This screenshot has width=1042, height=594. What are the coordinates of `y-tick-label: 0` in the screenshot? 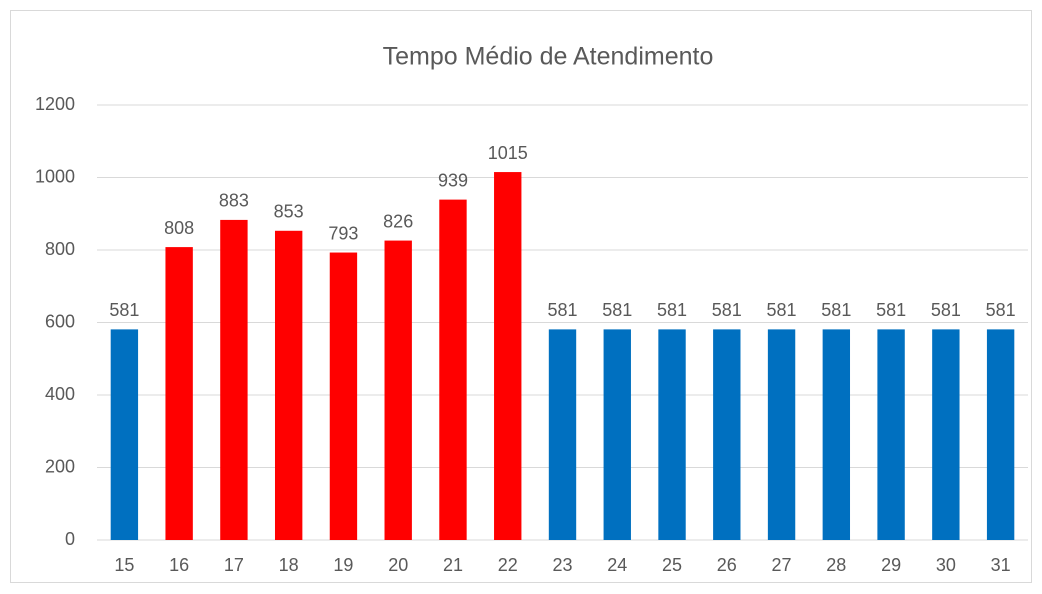 It's located at (70, 539).